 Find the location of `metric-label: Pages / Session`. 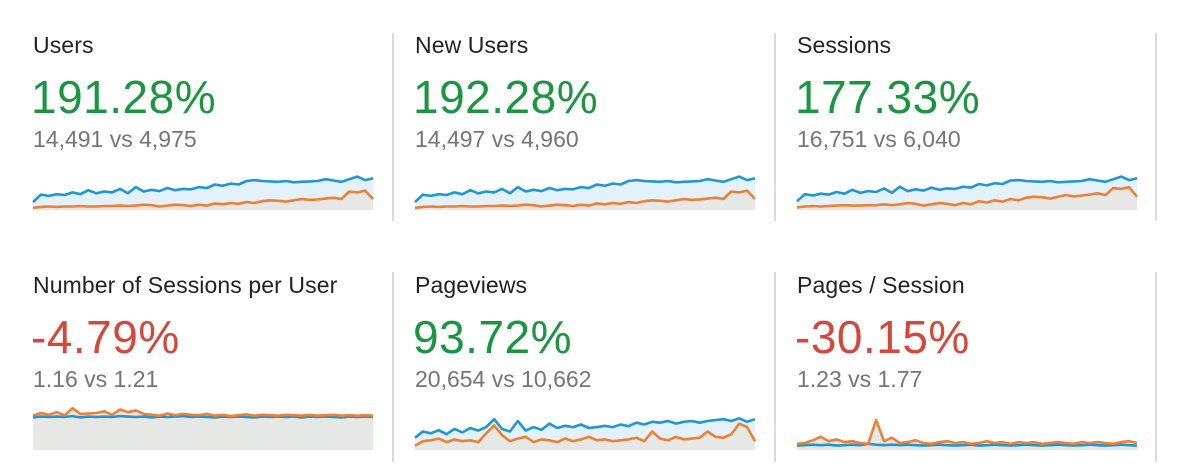

metric-label: Pages / Session is located at coordinates (881, 285).